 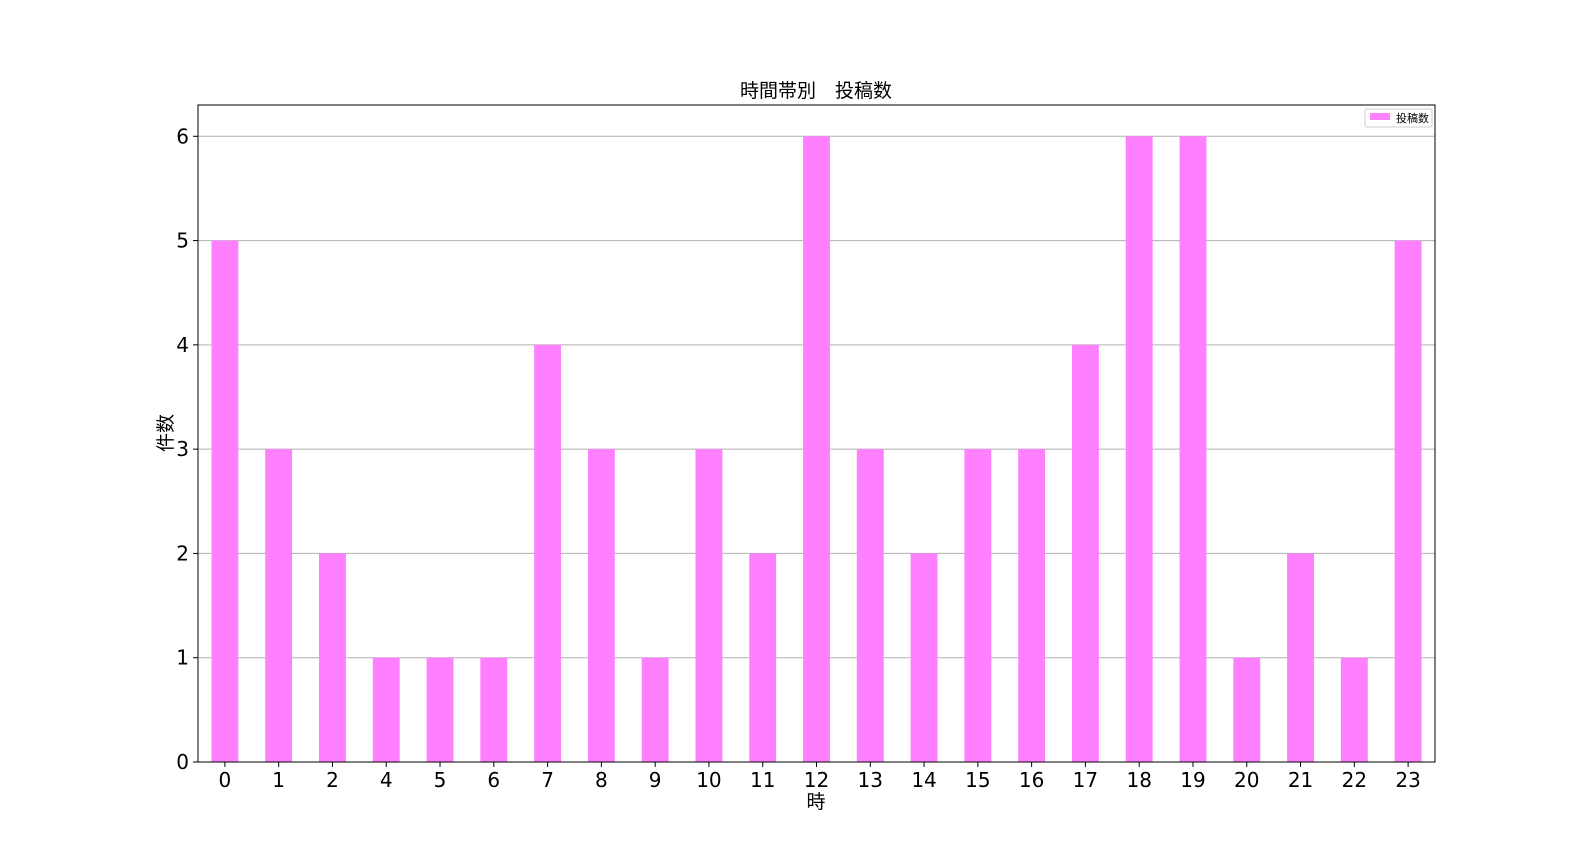 What do you see at coordinates (655, 780) in the screenshot?
I see `x-tick-label: 9` at bounding box center [655, 780].